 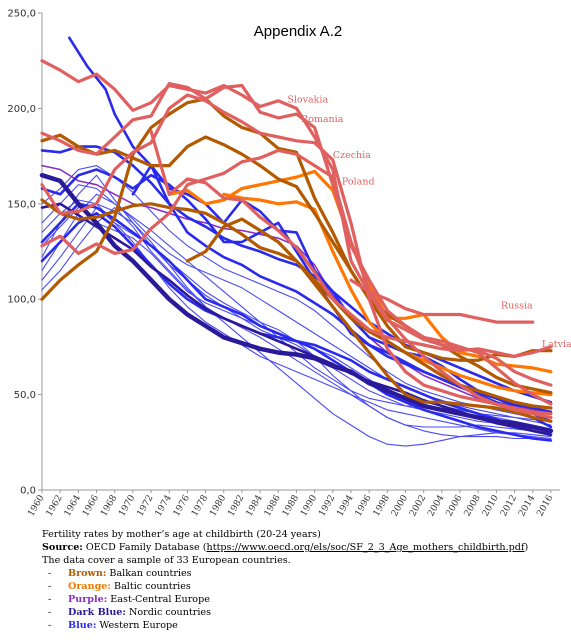 I want to click on y-tick-label: 150,0, so click(x=21, y=204).